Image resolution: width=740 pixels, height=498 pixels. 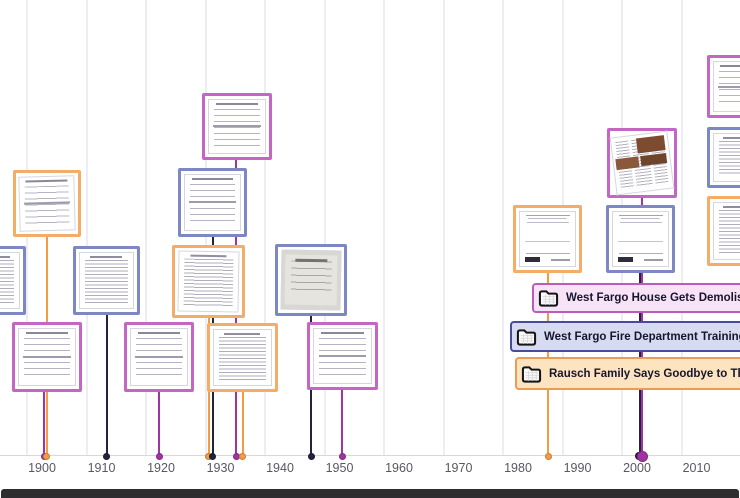 I want to click on axis-year-label: 1940, so click(x=280, y=468).